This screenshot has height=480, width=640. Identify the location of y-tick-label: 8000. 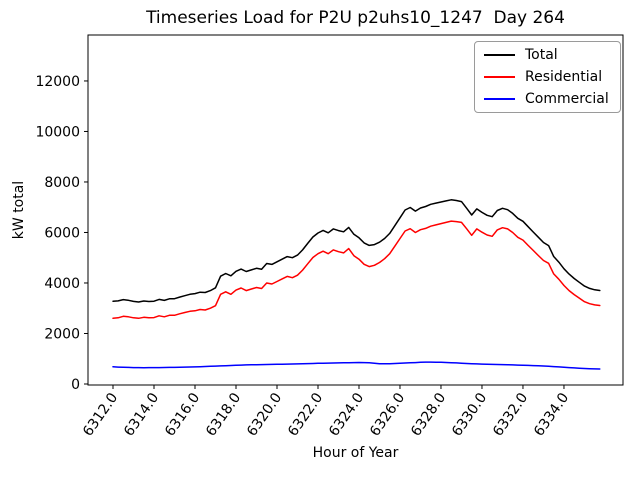
(62, 183).